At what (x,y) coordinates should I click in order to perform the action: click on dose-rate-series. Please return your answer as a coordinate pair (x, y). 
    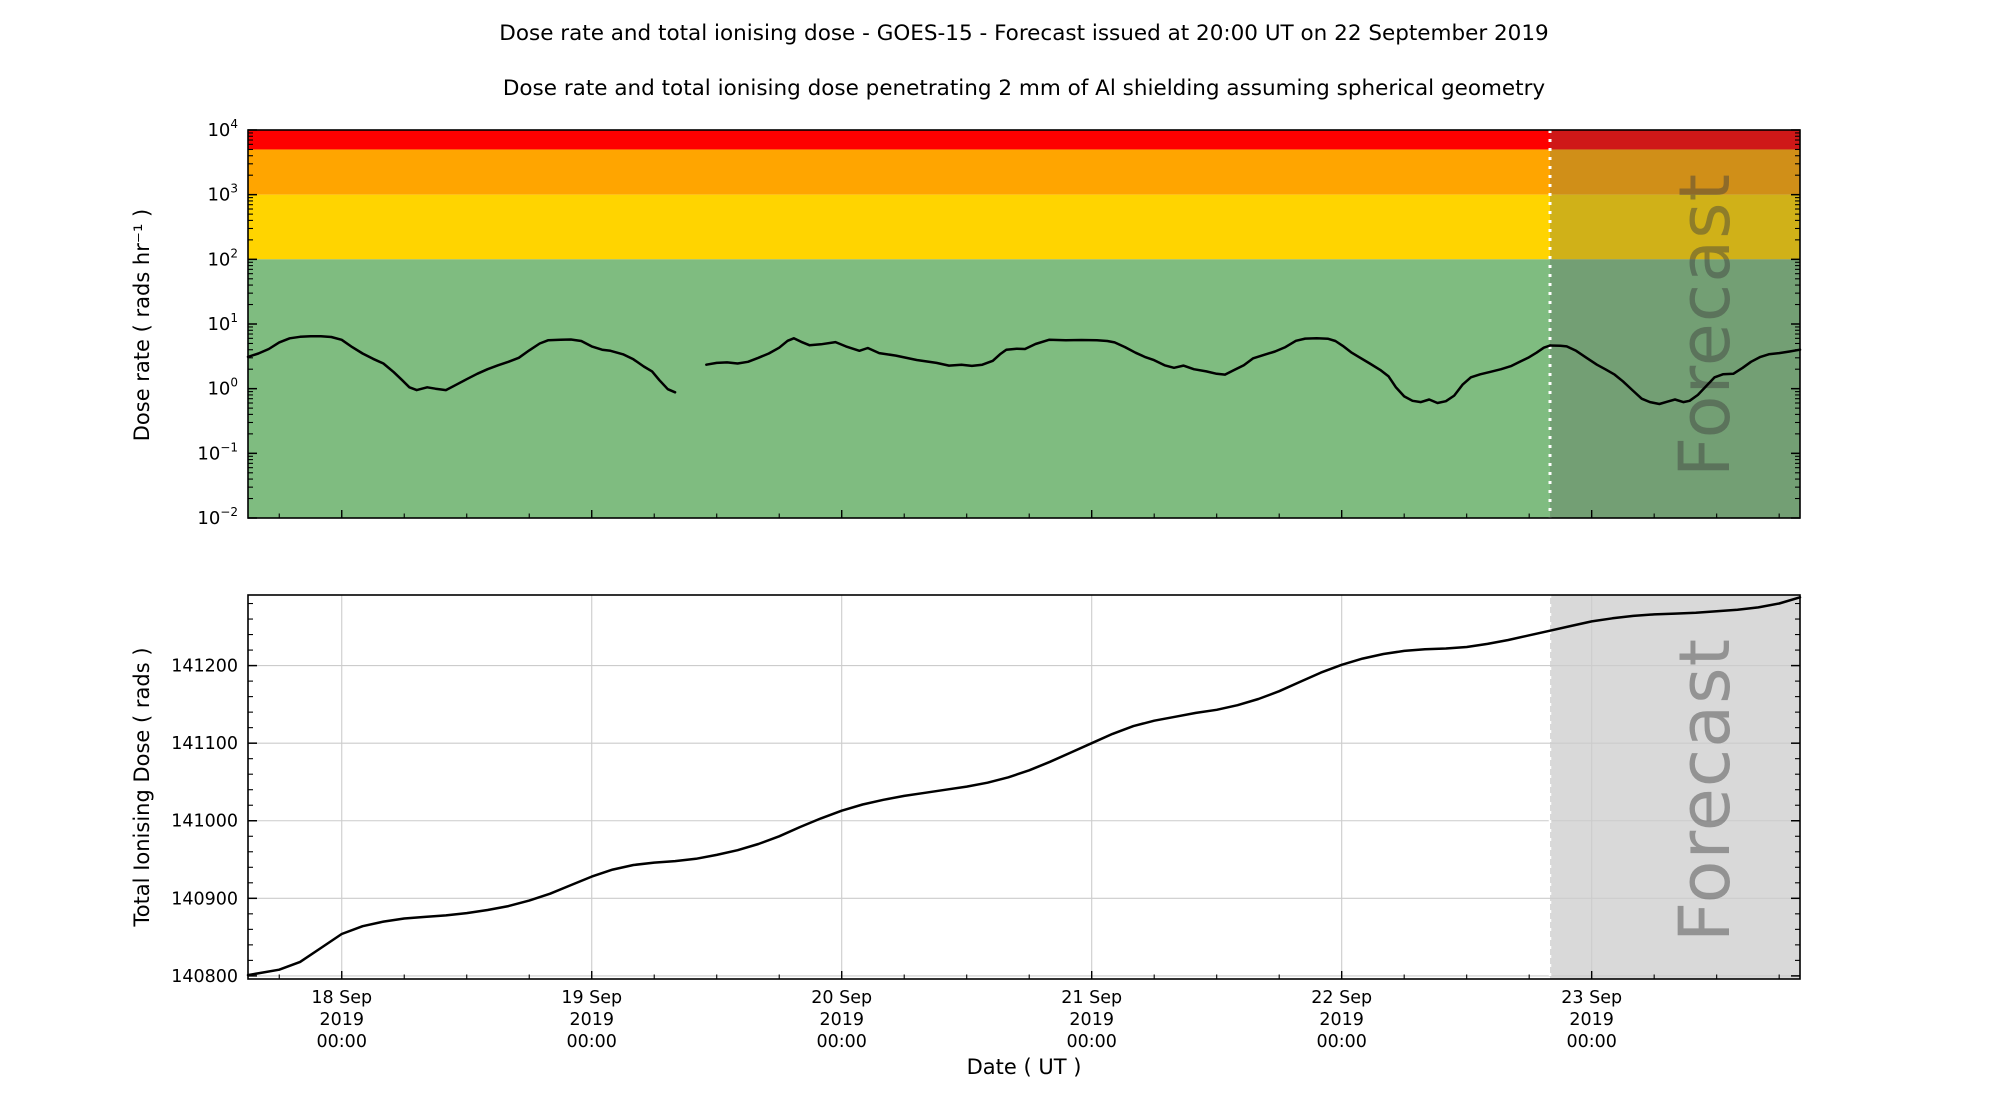
    Looking at the image, I should click on (1024, 370).